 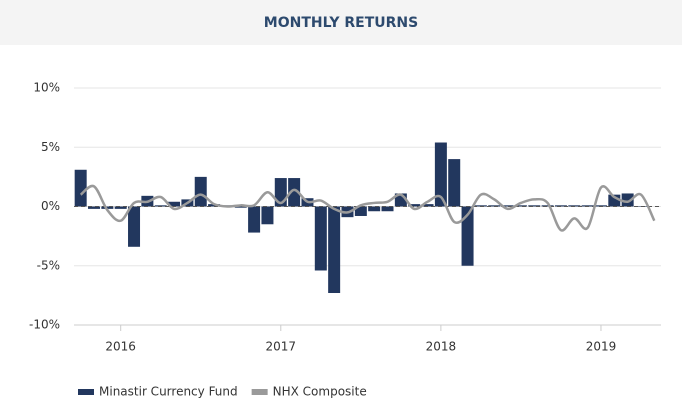 What do you see at coordinates (601, 347) in the screenshot?
I see `x-tick-label: 2019` at bounding box center [601, 347].